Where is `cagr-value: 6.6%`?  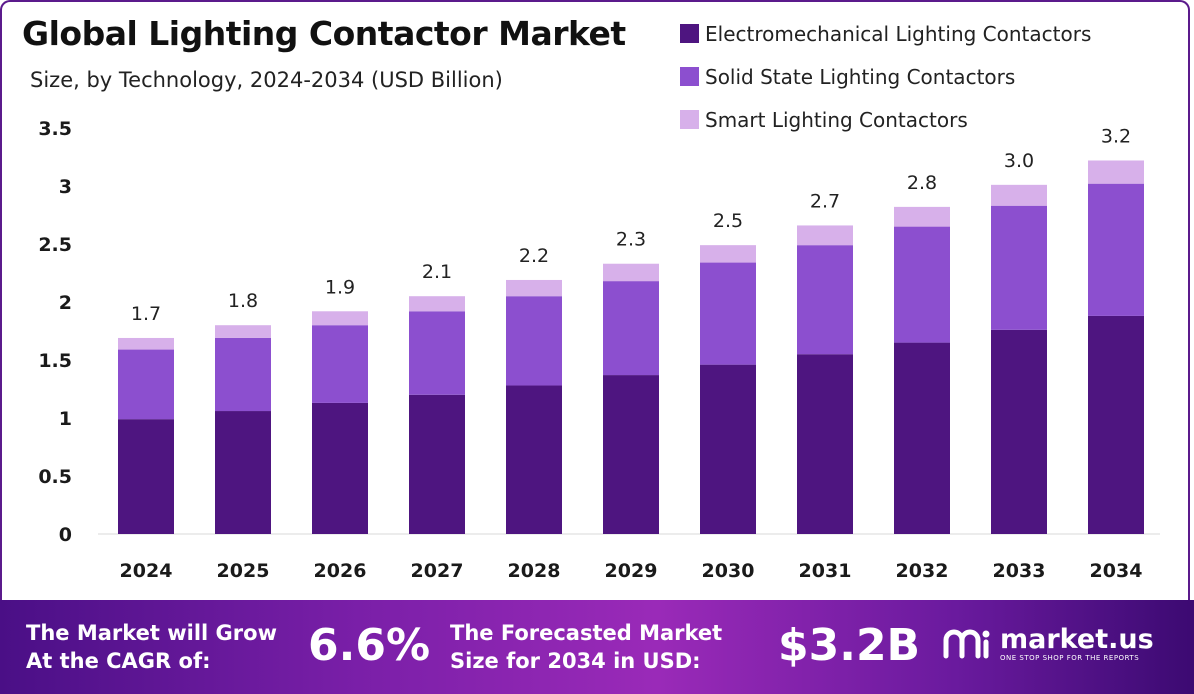 cagr-value: 6.6% is located at coordinates (369, 645).